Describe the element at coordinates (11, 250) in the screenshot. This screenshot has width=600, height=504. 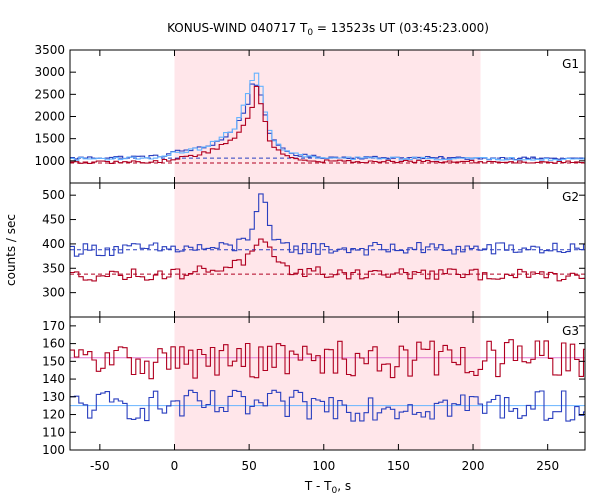
I see `y-axis-label: counts / sec` at that location.